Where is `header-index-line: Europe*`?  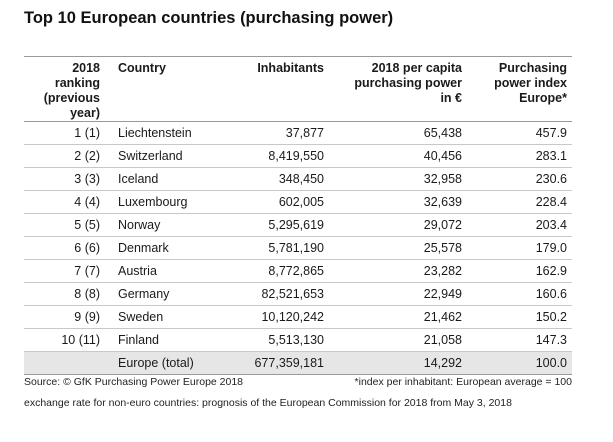
header-index-line: Europe* is located at coordinates (543, 98).